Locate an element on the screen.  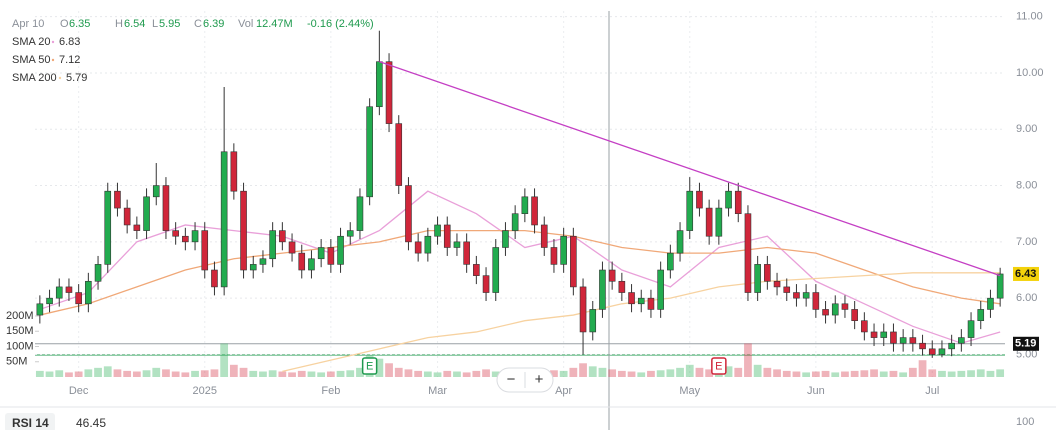
x-tick-label: May is located at coordinates (689, 391).